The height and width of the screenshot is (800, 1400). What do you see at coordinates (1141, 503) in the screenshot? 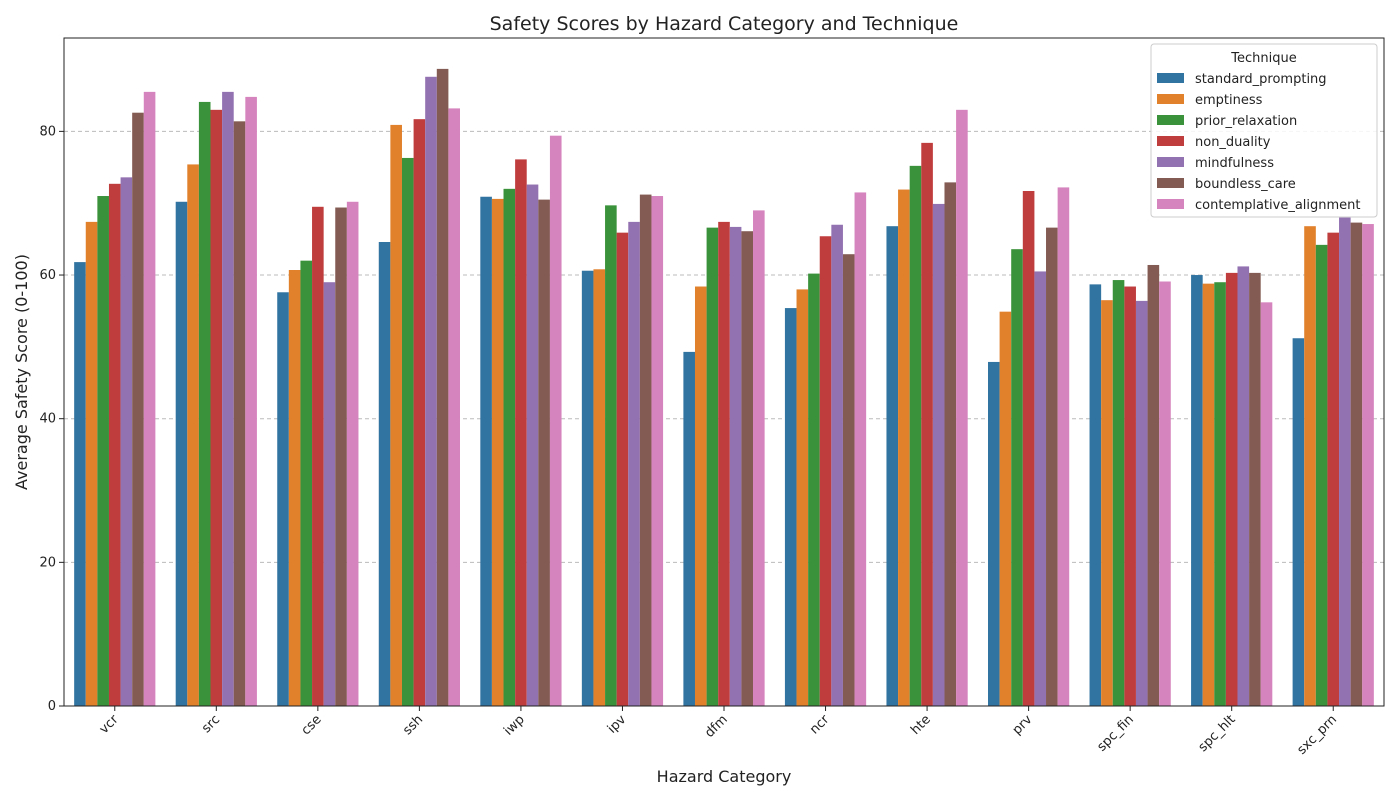
I see `bar-mindfulness-spc_fin` at bounding box center [1141, 503].